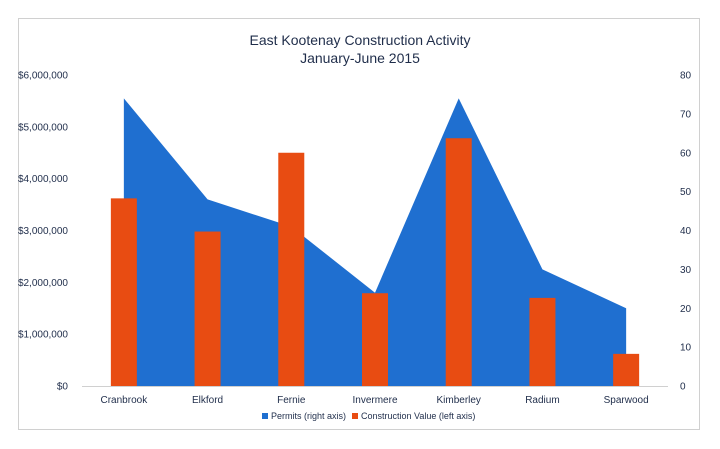  Describe the element at coordinates (458, 400) in the screenshot. I see `category-label: Kimberley` at that location.